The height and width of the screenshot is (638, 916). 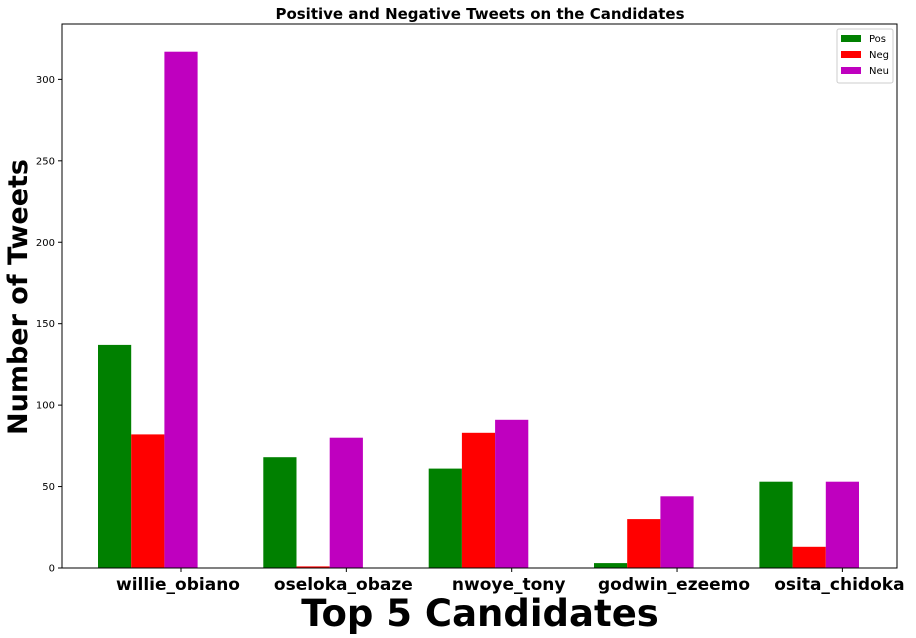 What do you see at coordinates (45, 324) in the screenshot?
I see `y-tick-label: 150` at bounding box center [45, 324].